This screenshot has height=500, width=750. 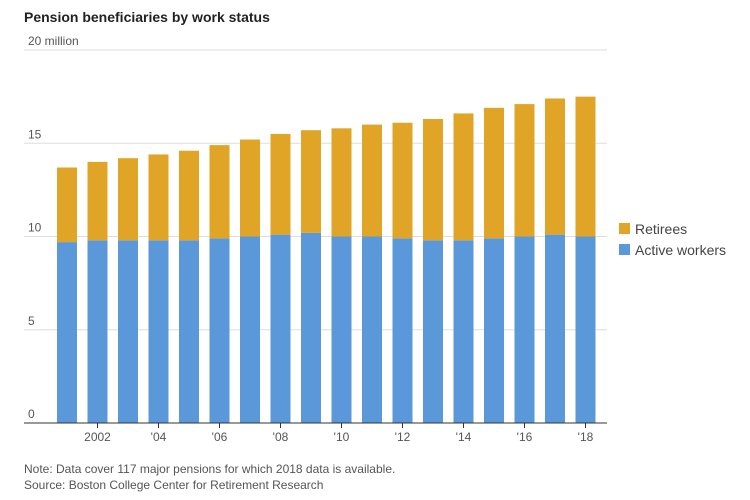 What do you see at coordinates (159, 437) in the screenshot?
I see `x-tick-label-2004: '04` at bounding box center [159, 437].